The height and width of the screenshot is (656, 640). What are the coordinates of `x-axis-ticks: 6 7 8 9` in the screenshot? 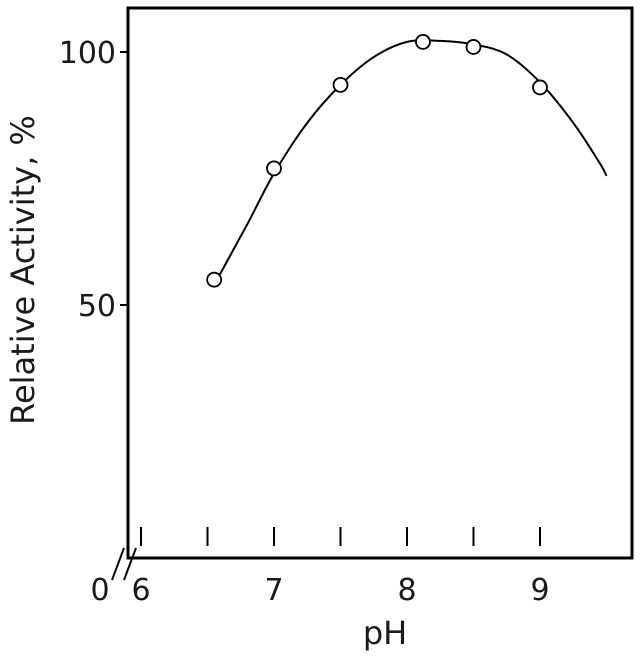 It's located at (340, 567).